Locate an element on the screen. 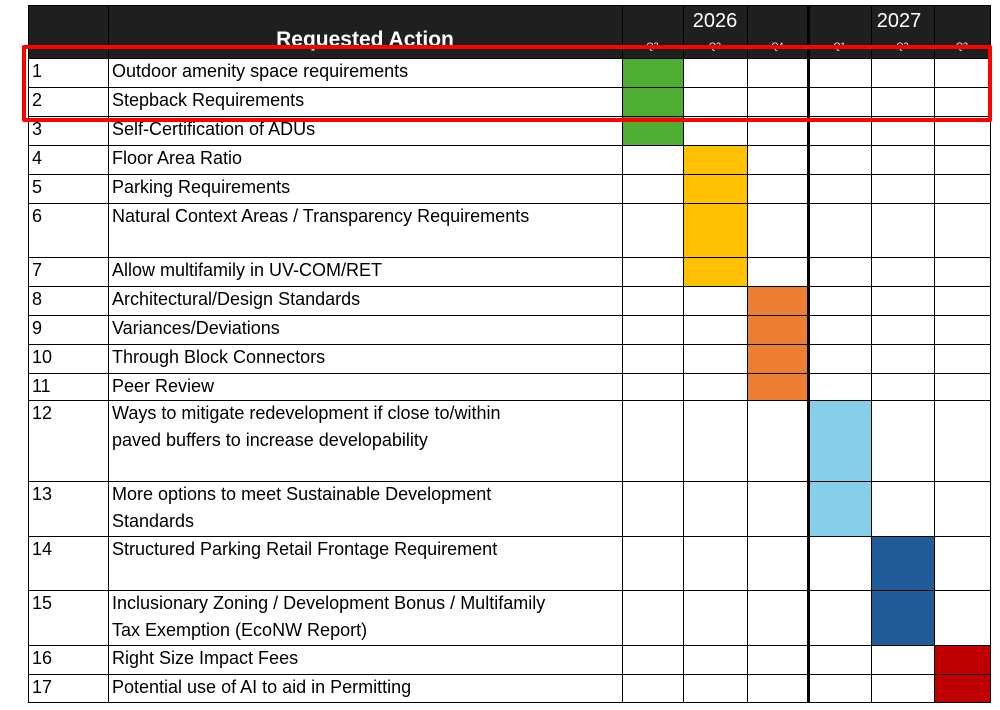 This screenshot has width=1000, height=710. year-2027: 2027 is located at coordinates (899, 21).